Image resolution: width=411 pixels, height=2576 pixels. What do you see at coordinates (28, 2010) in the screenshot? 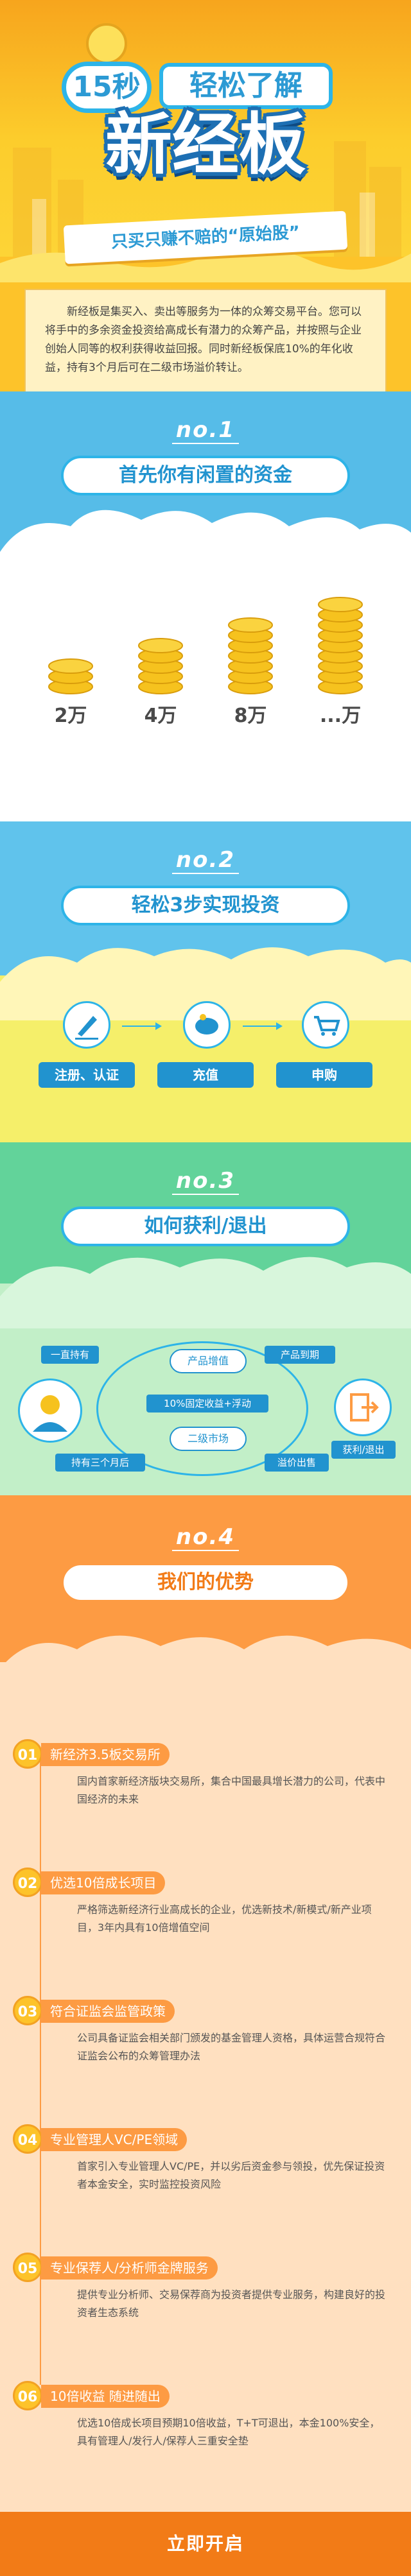
I see `advantage-number: 03` at bounding box center [28, 2010].